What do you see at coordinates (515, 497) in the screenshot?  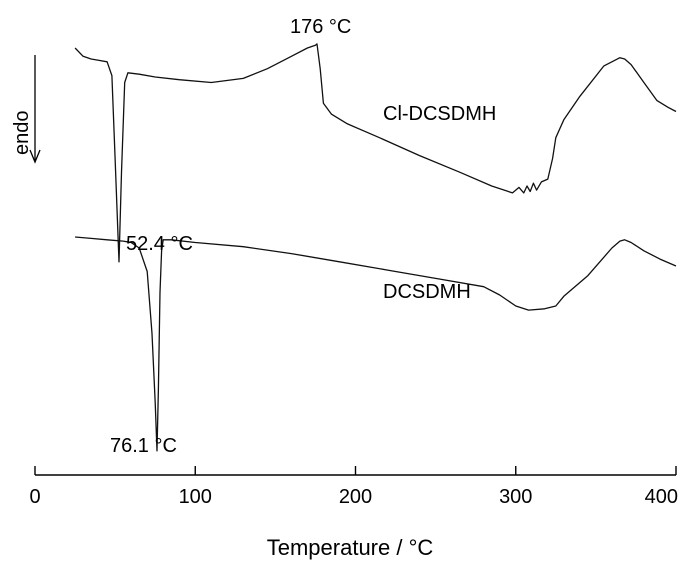 I see `x-tick-label-300: 300` at bounding box center [515, 497].